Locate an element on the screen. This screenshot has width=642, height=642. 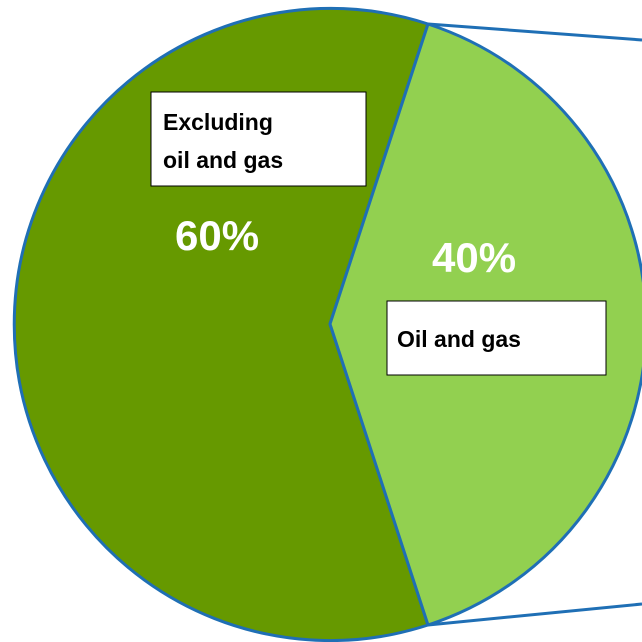
slice-label-oil-and-gas: Oil and gas is located at coordinates (496, 338).